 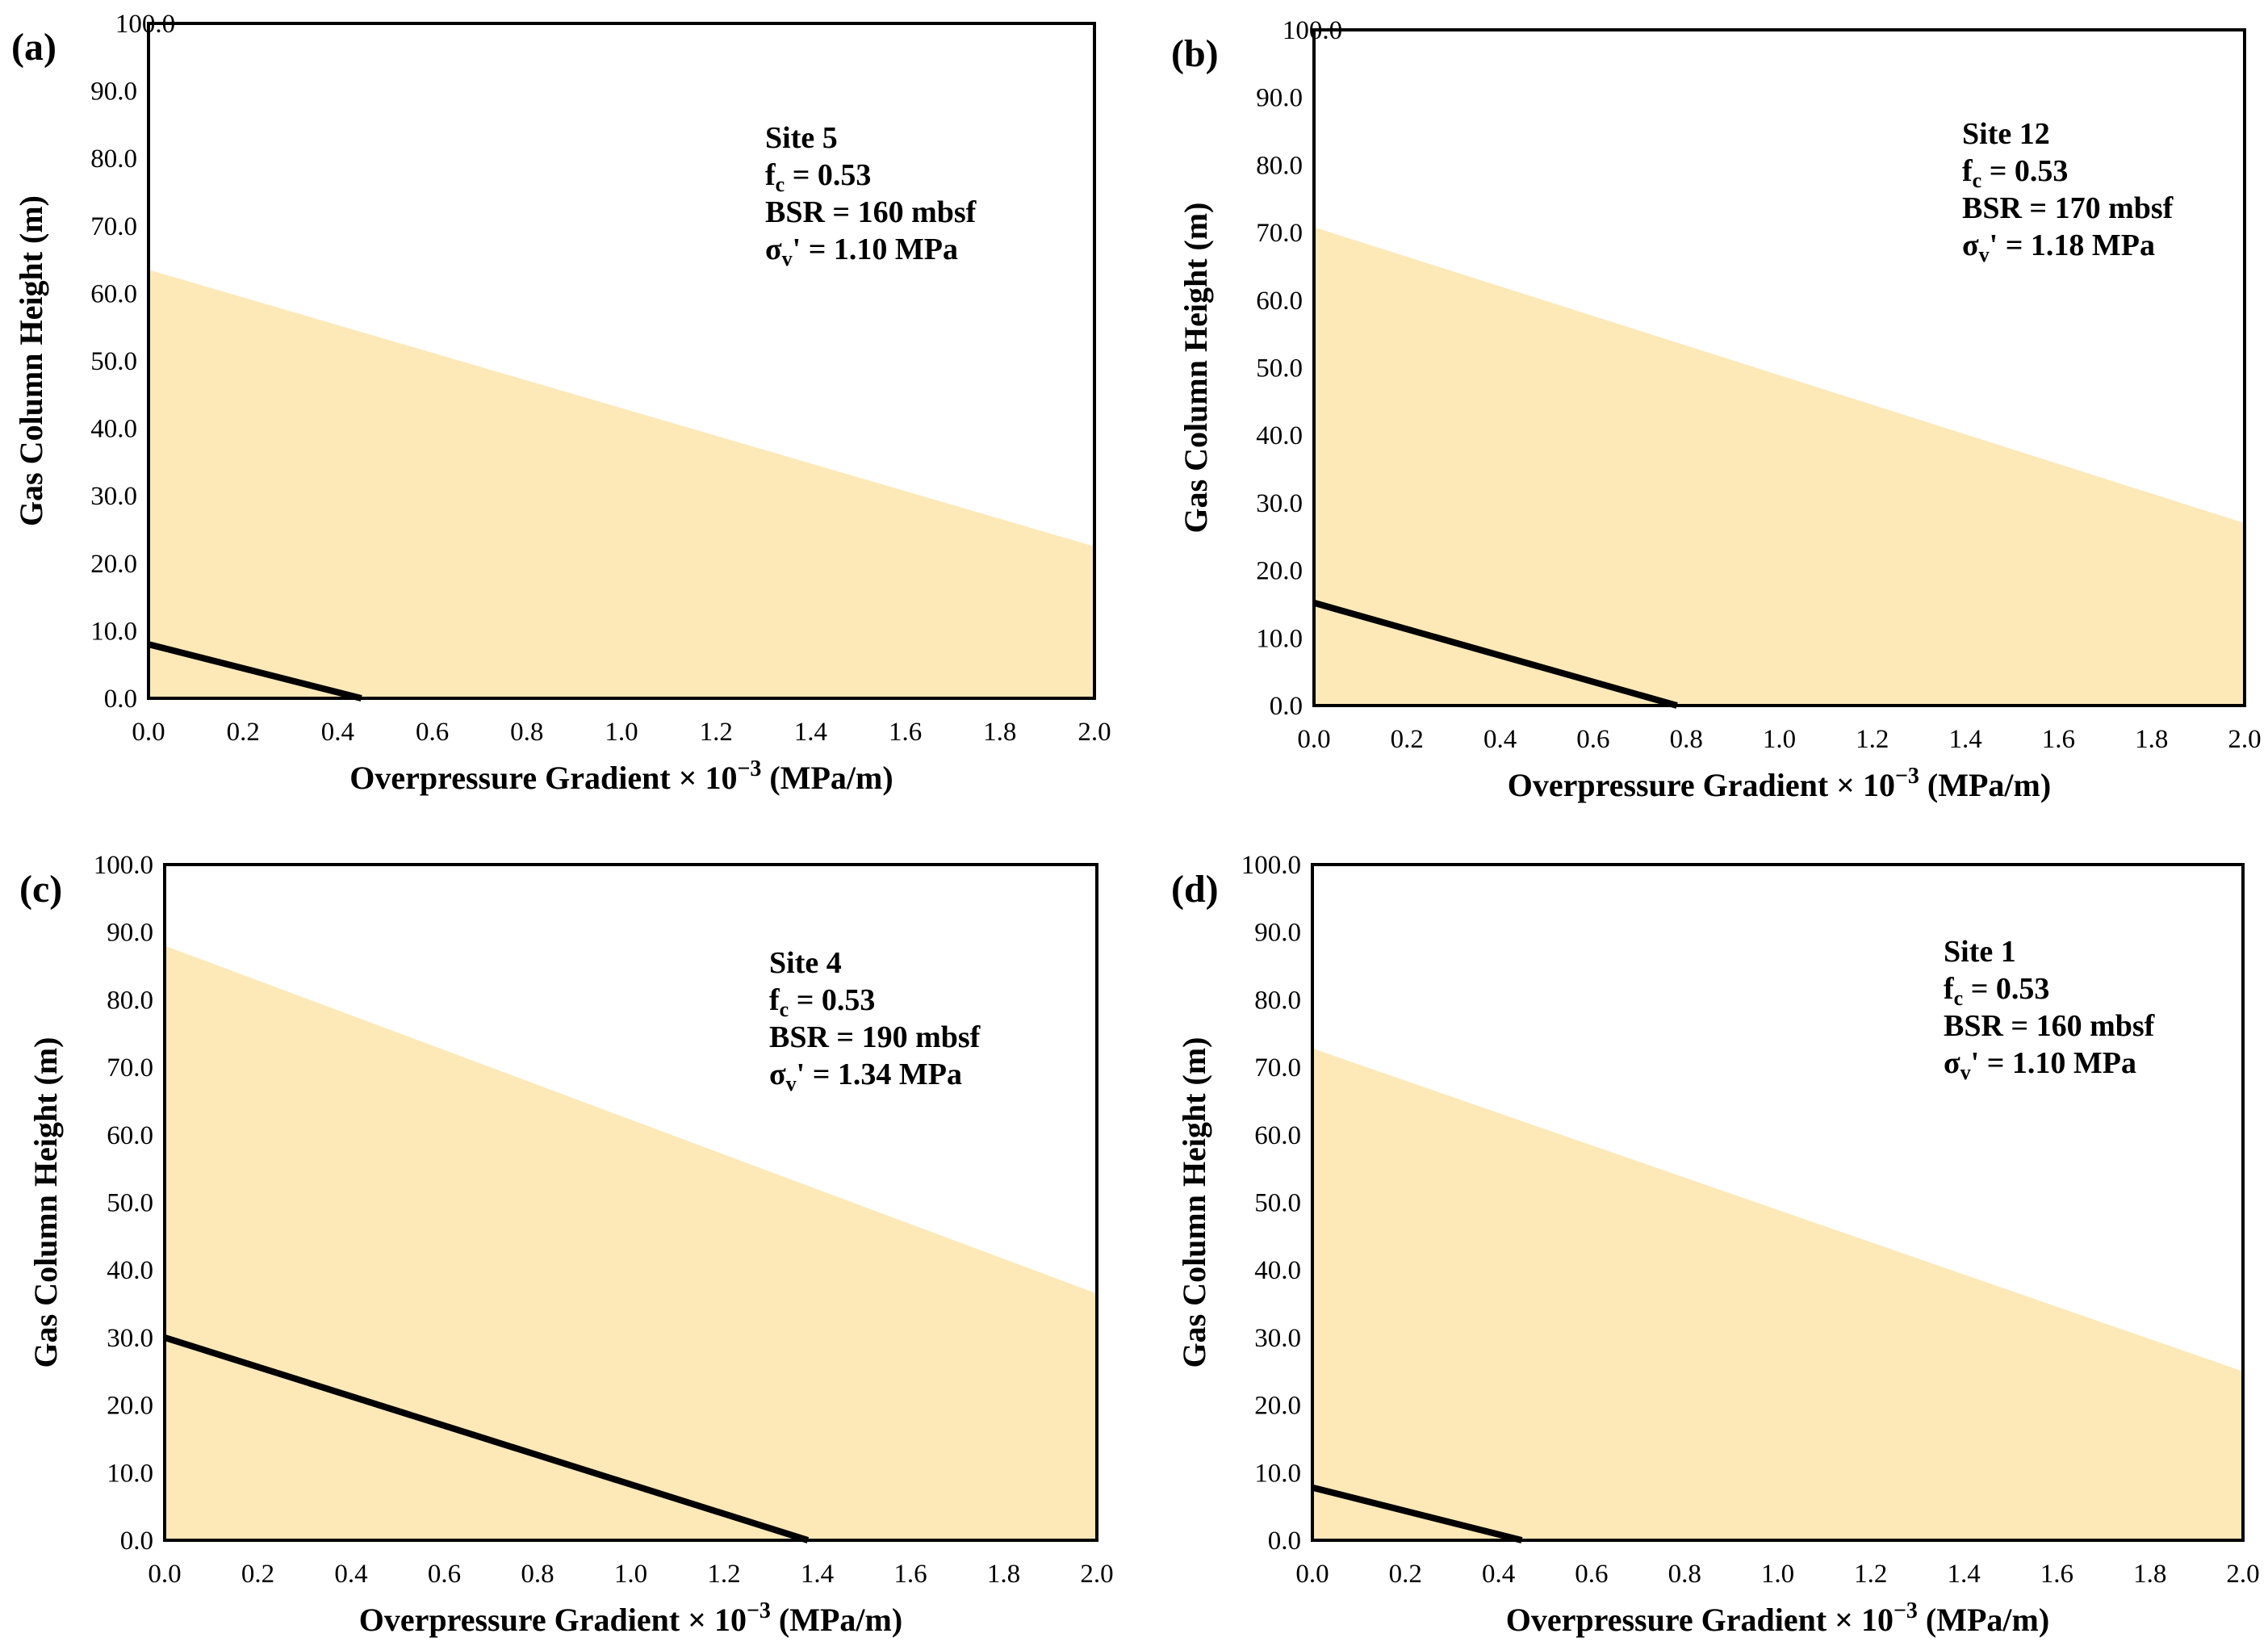 What do you see at coordinates (1780, 466) in the screenshot?
I see `shaded-region` at bounding box center [1780, 466].